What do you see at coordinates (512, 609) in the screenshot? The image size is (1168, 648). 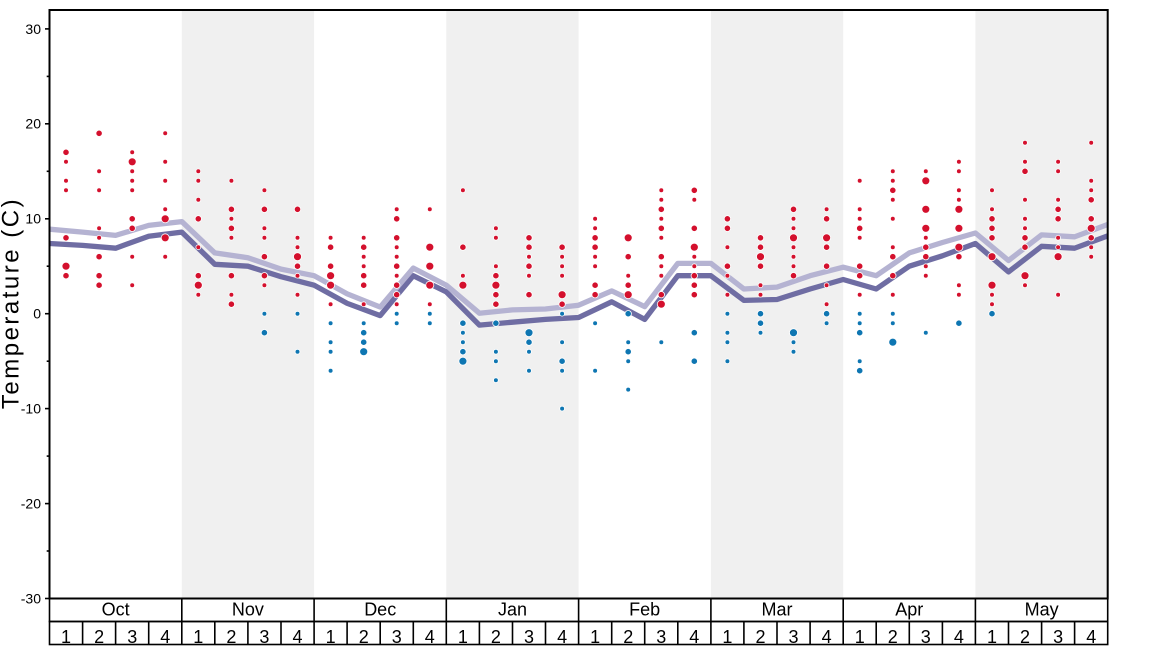 I see `svg-text: Jan` at bounding box center [512, 609].